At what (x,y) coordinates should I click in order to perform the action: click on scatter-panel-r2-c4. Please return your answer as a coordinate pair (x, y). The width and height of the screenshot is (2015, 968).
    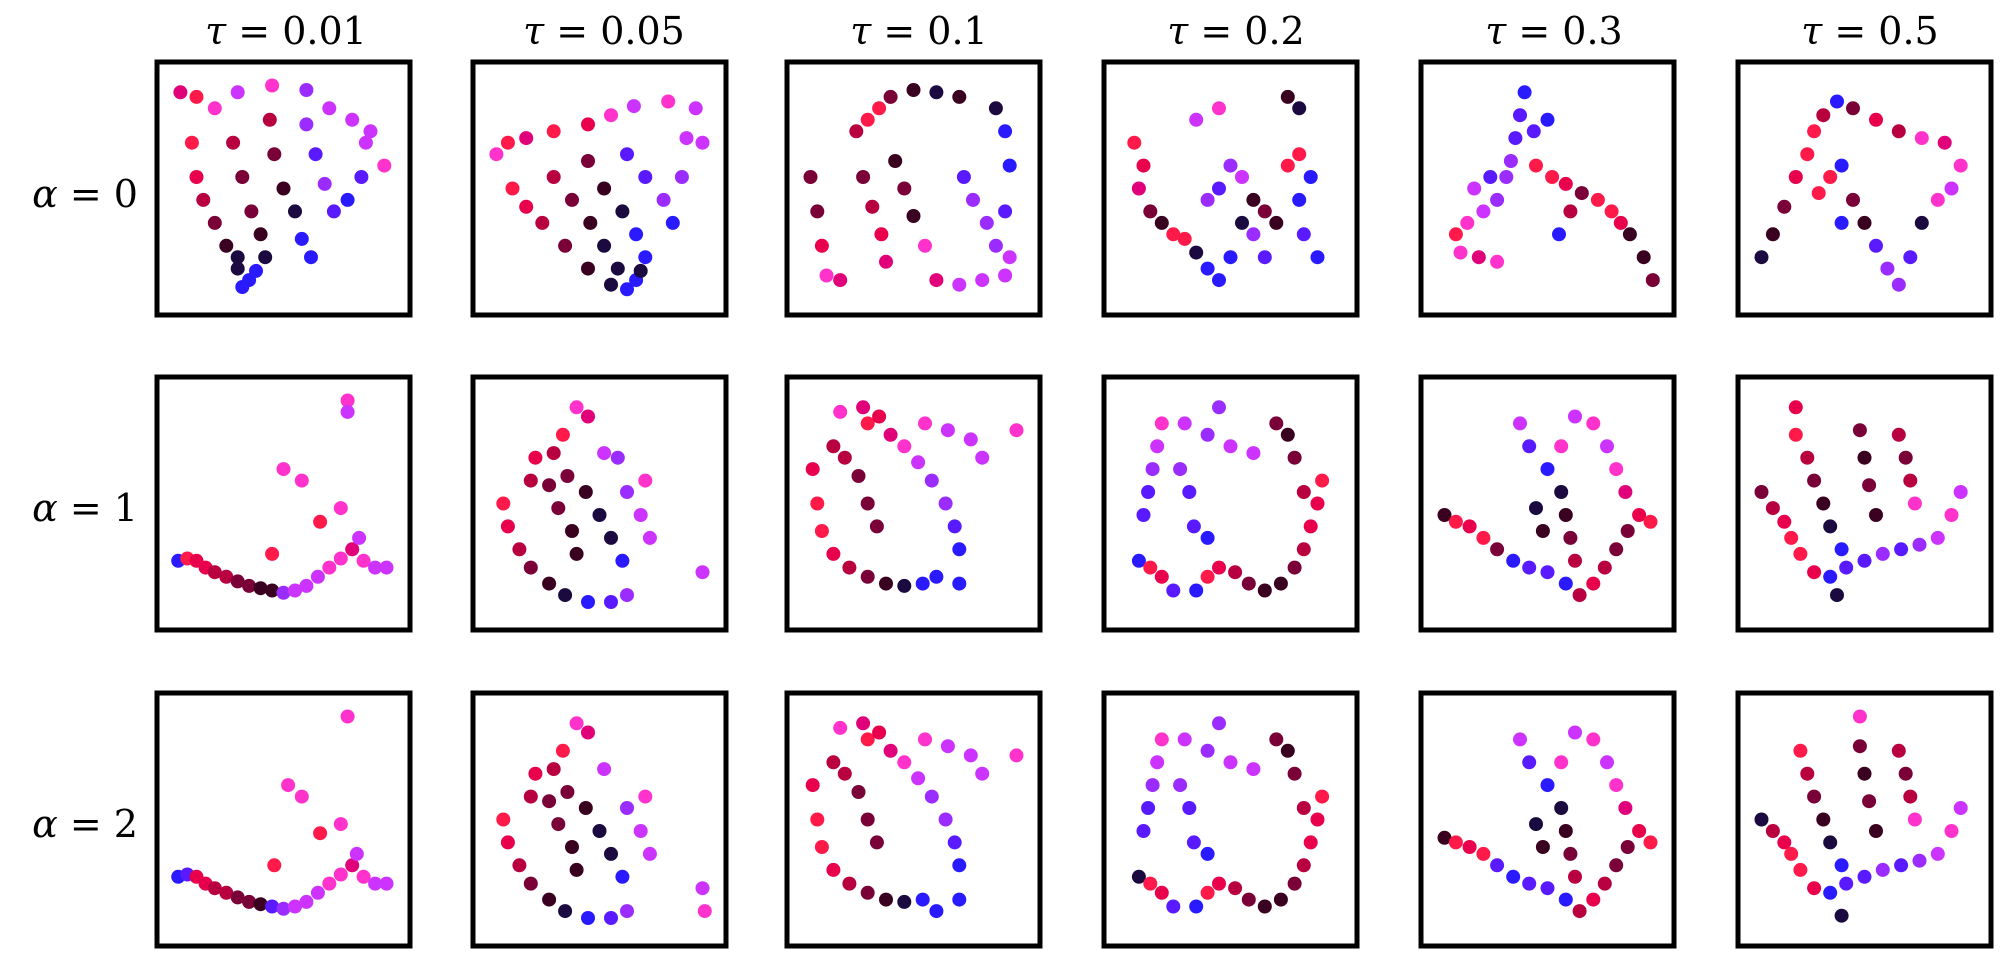
    Looking at the image, I should click on (1547, 819).